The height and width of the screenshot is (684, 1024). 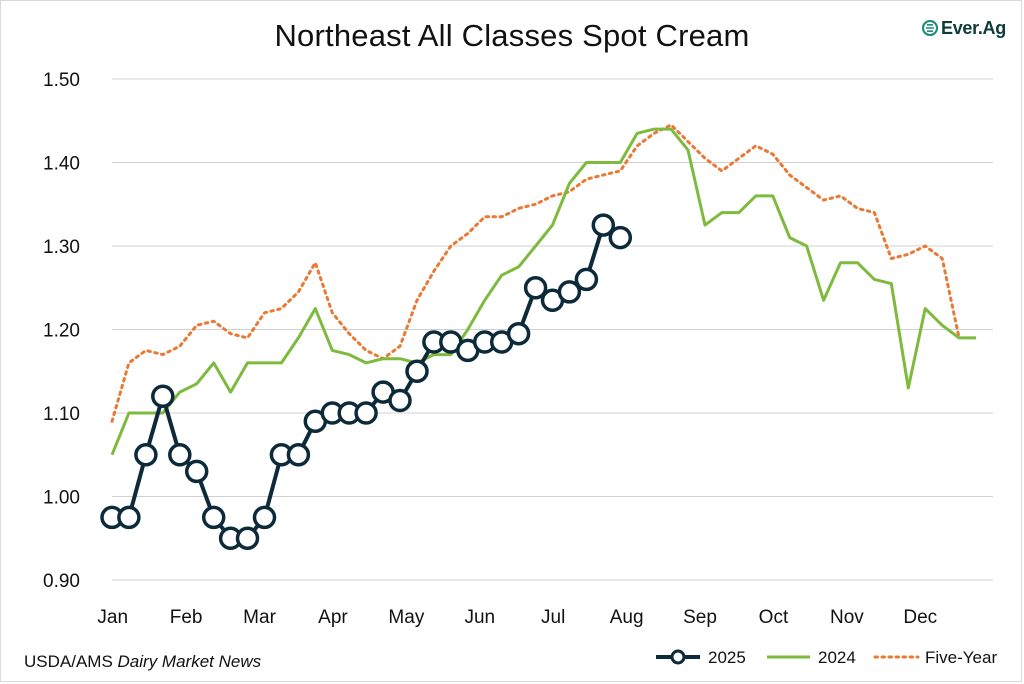 What do you see at coordinates (61, 247) in the screenshot?
I see `y-tick-label: 1.30` at bounding box center [61, 247].